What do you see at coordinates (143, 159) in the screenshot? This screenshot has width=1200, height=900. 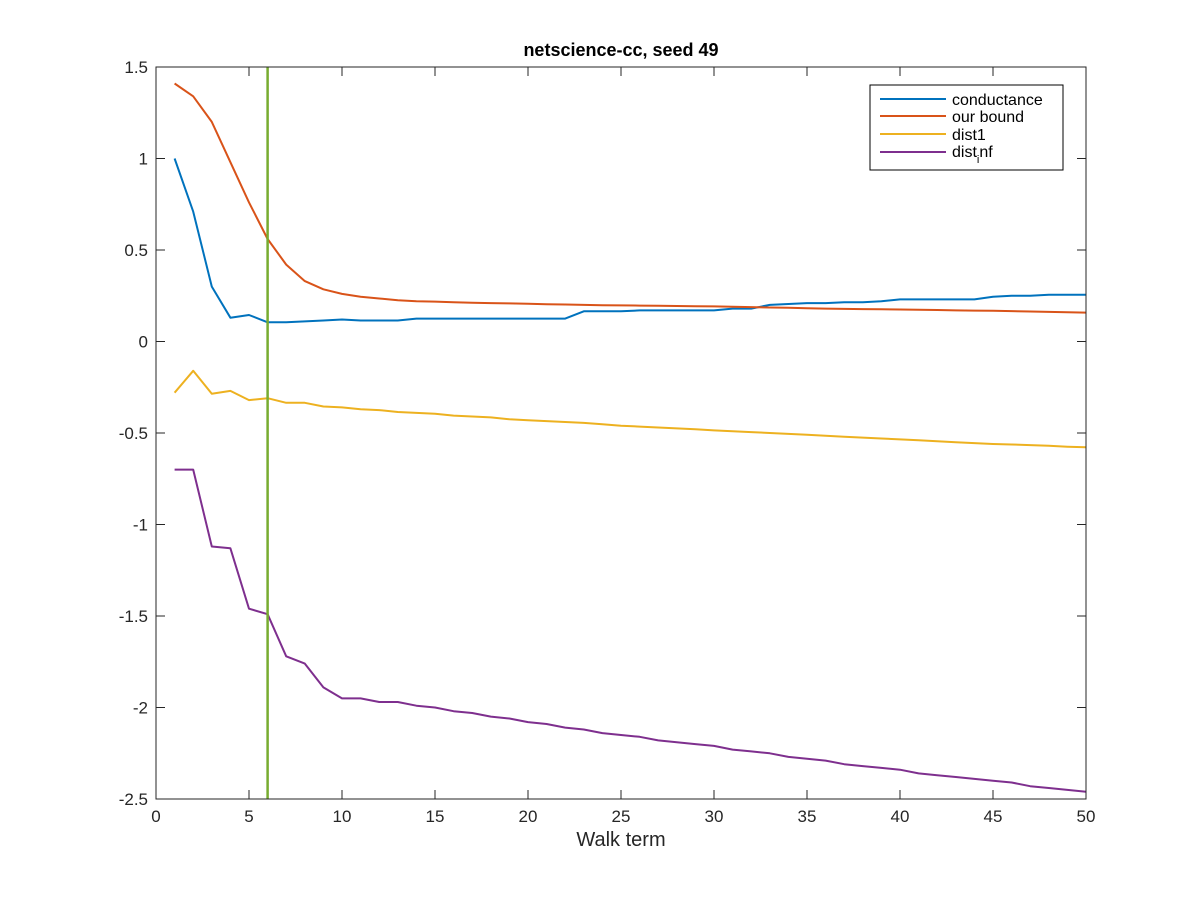 I see `y-tick-label: 1` at bounding box center [143, 159].